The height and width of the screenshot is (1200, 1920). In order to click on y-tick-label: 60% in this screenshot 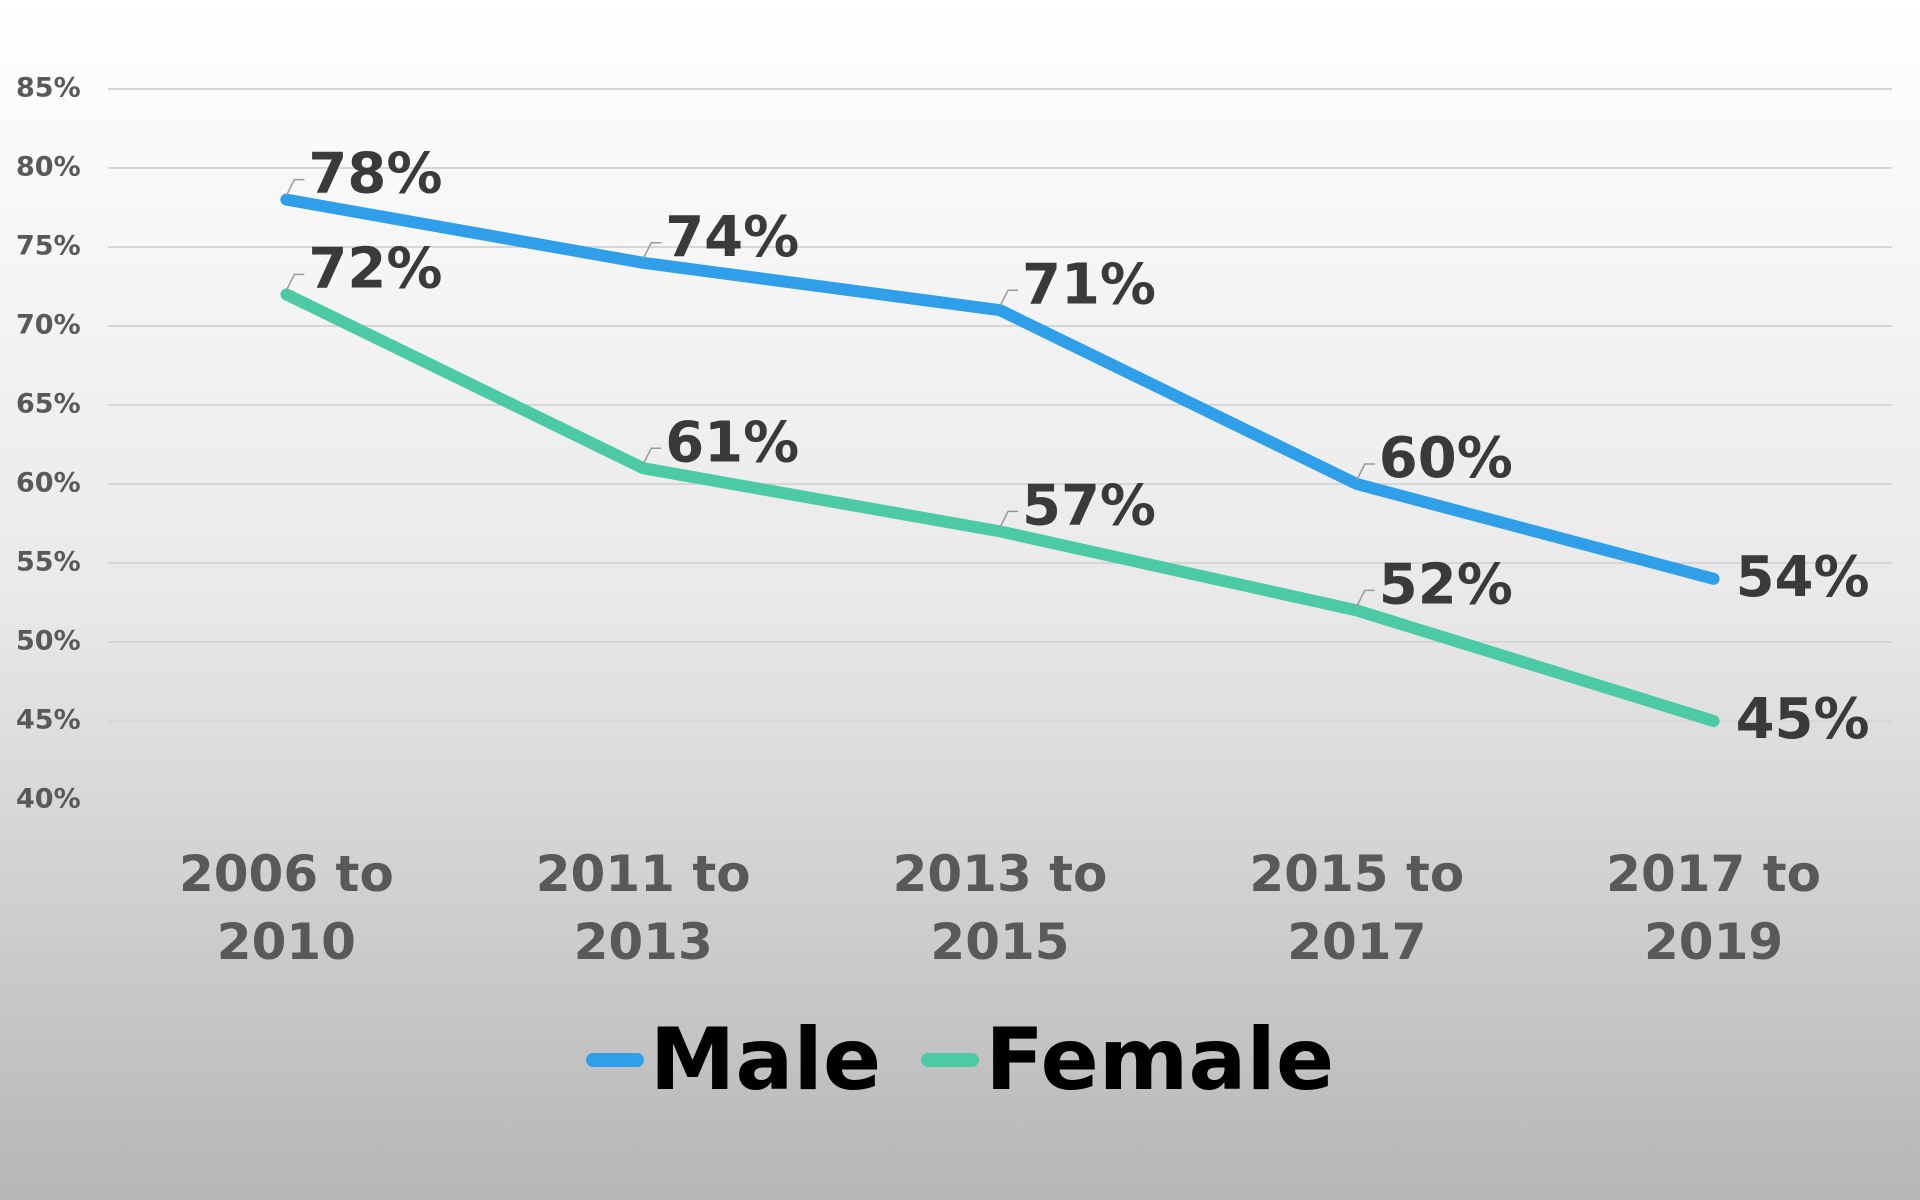, I will do `click(48, 483)`.